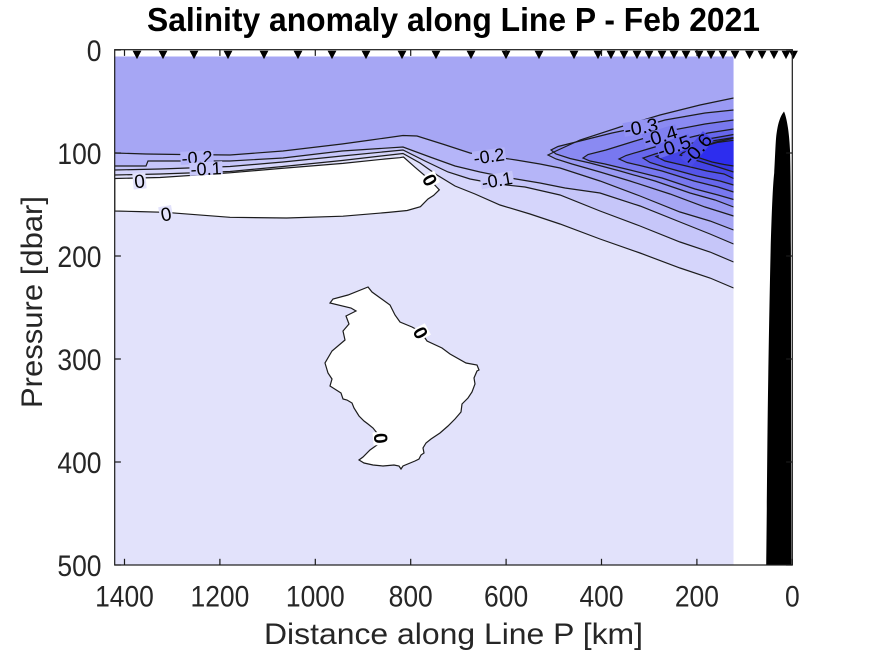 This screenshot has height=656, width=875. Describe the element at coordinates (488, 156) in the screenshot. I see `svg-text: -0.2` at that location.